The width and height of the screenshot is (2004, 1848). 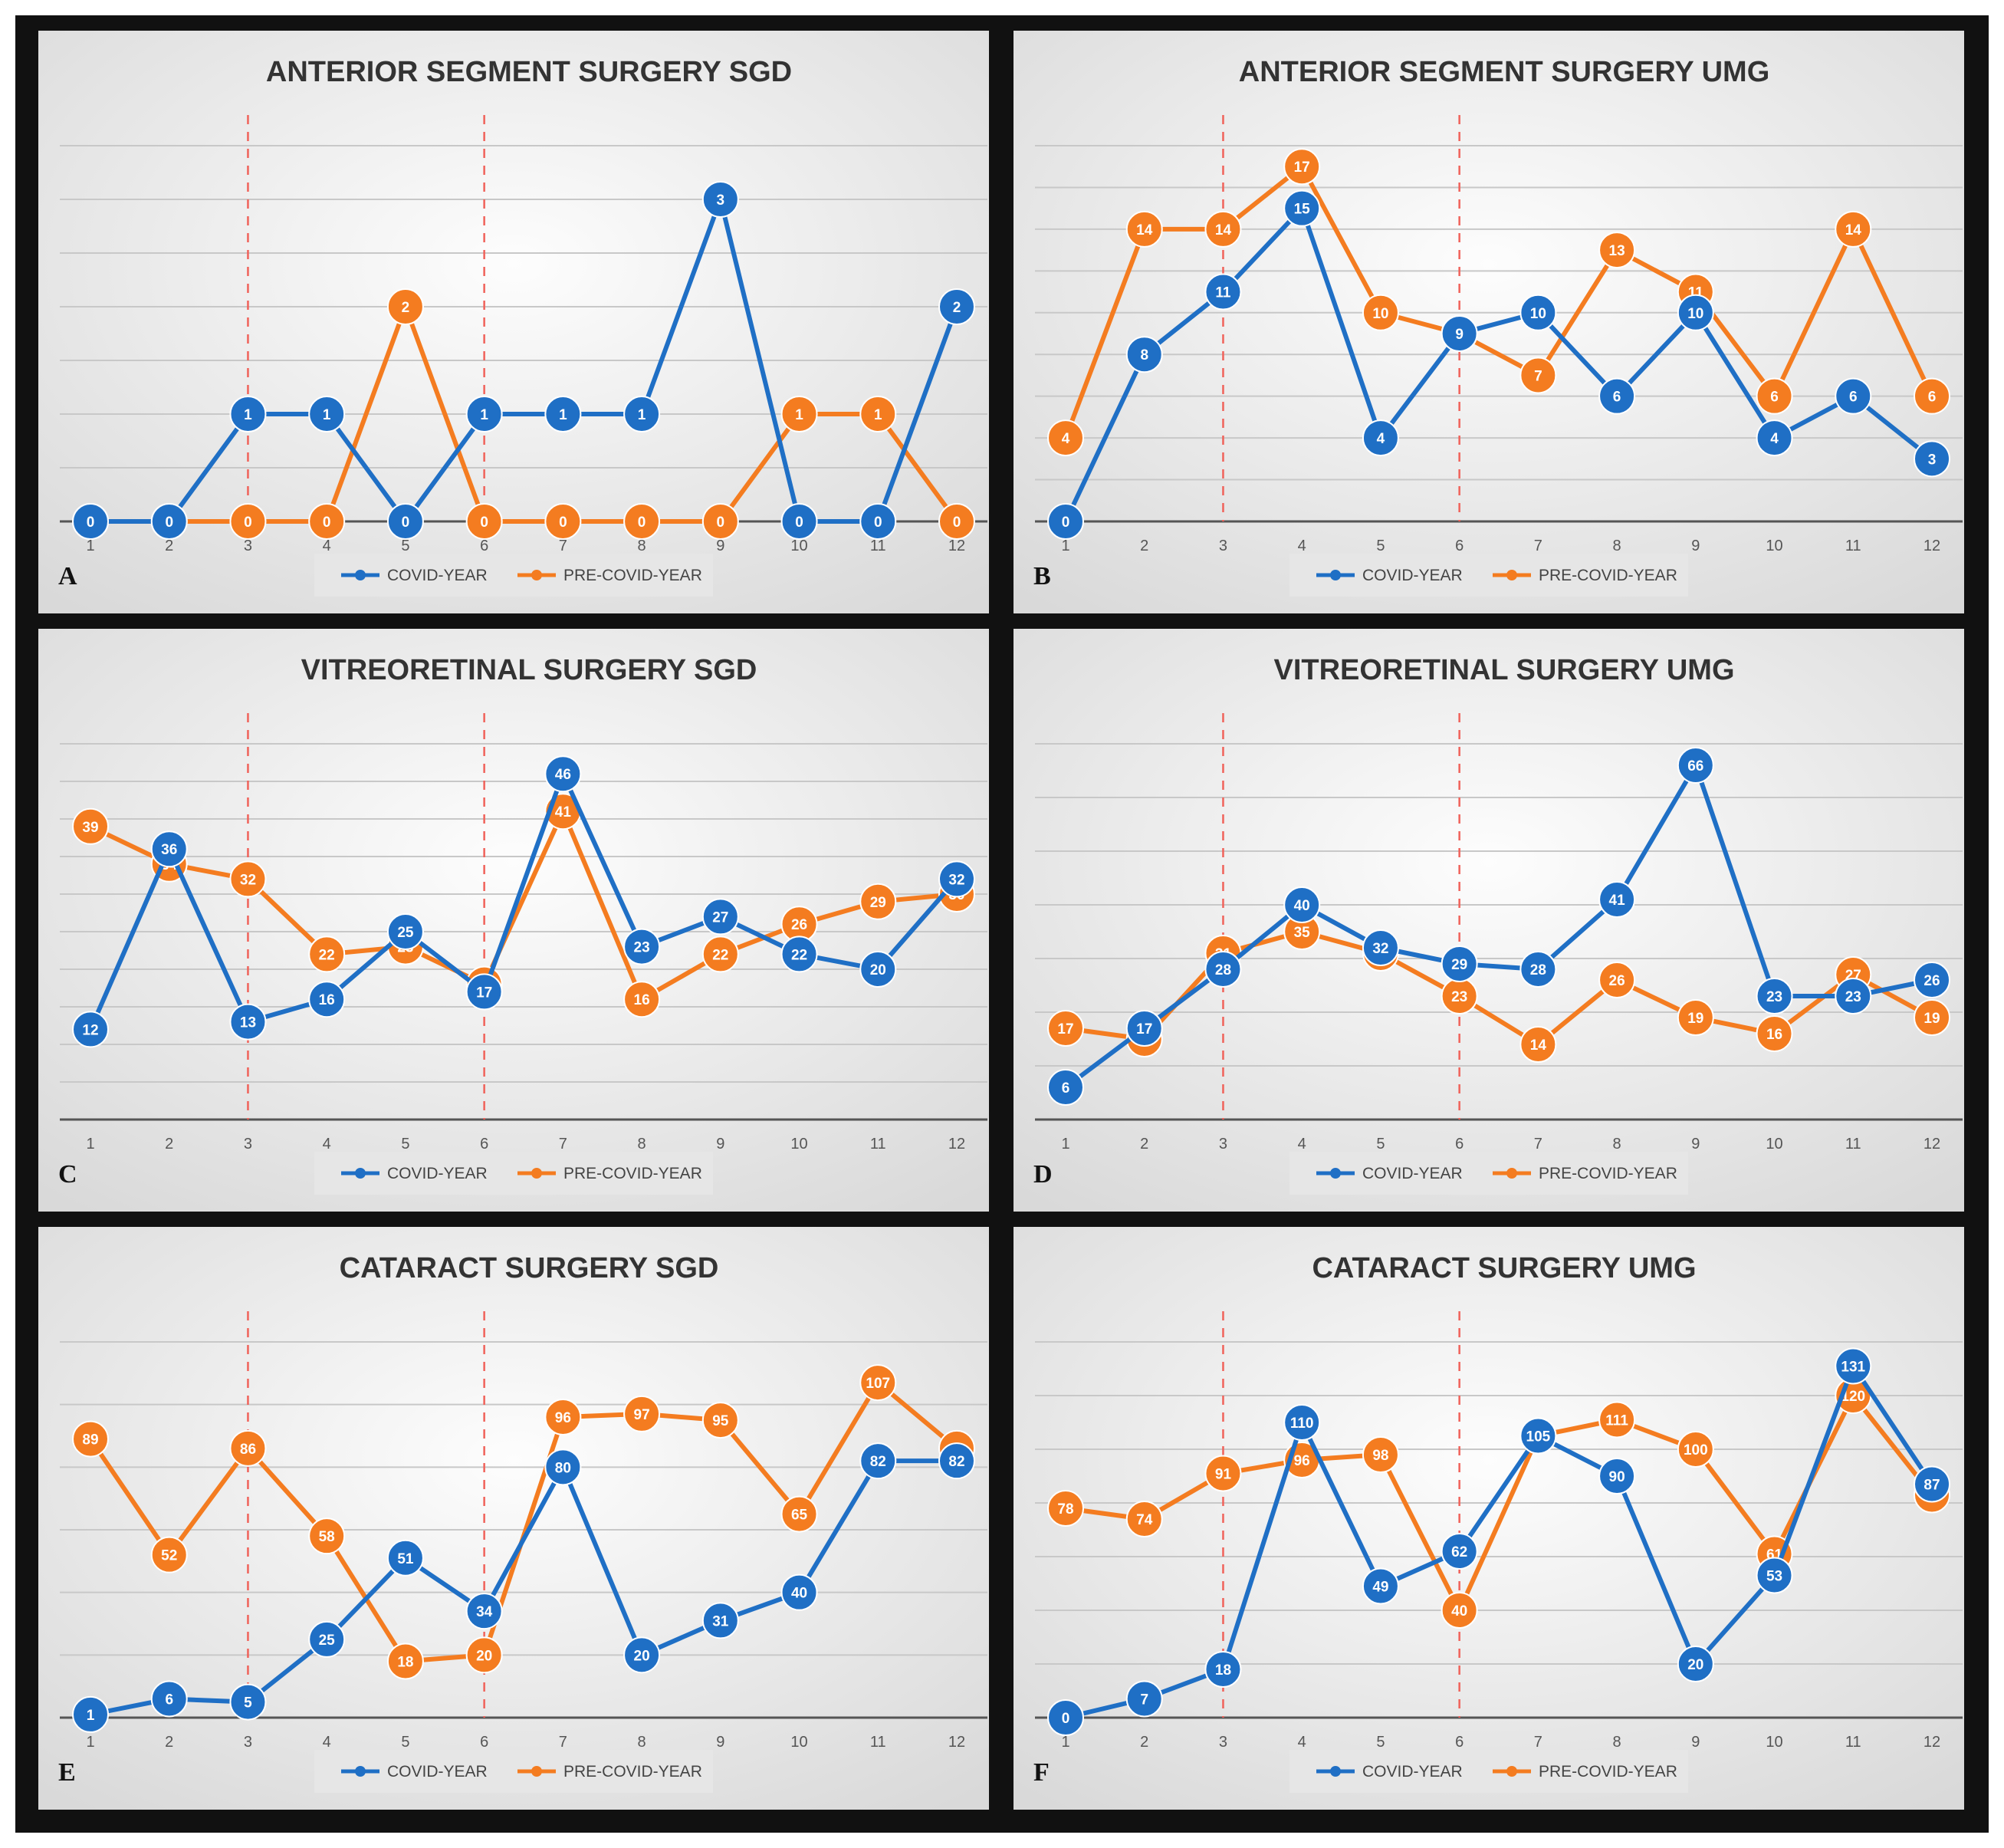 I want to click on chart-title: ANTERIOR SEGMENT SURGERY SGD, so click(x=529, y=72).